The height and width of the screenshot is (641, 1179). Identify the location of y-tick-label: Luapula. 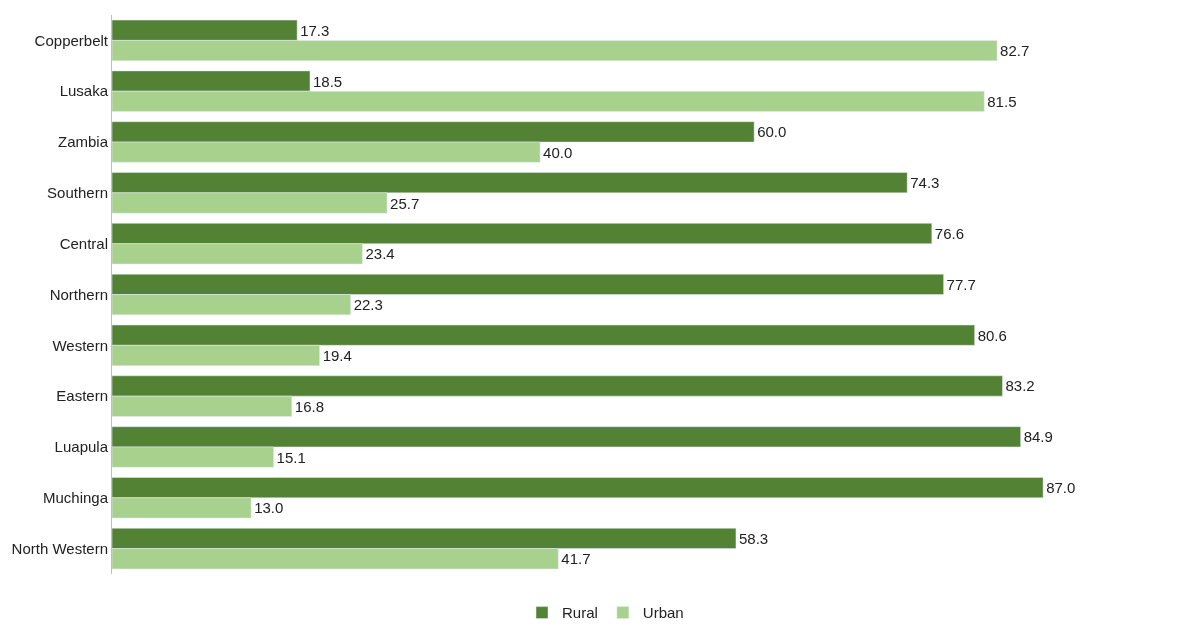
(81, 447).